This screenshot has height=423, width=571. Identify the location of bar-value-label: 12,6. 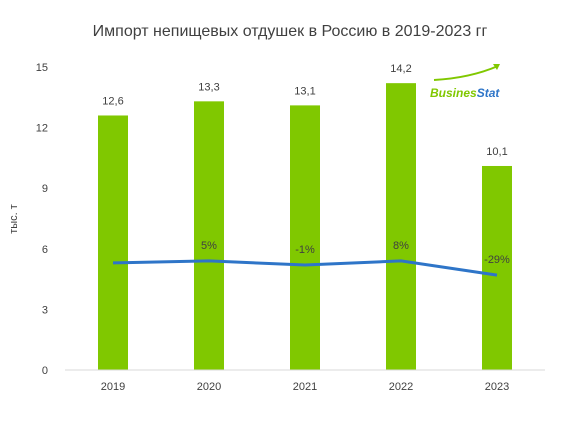
(112, 101).